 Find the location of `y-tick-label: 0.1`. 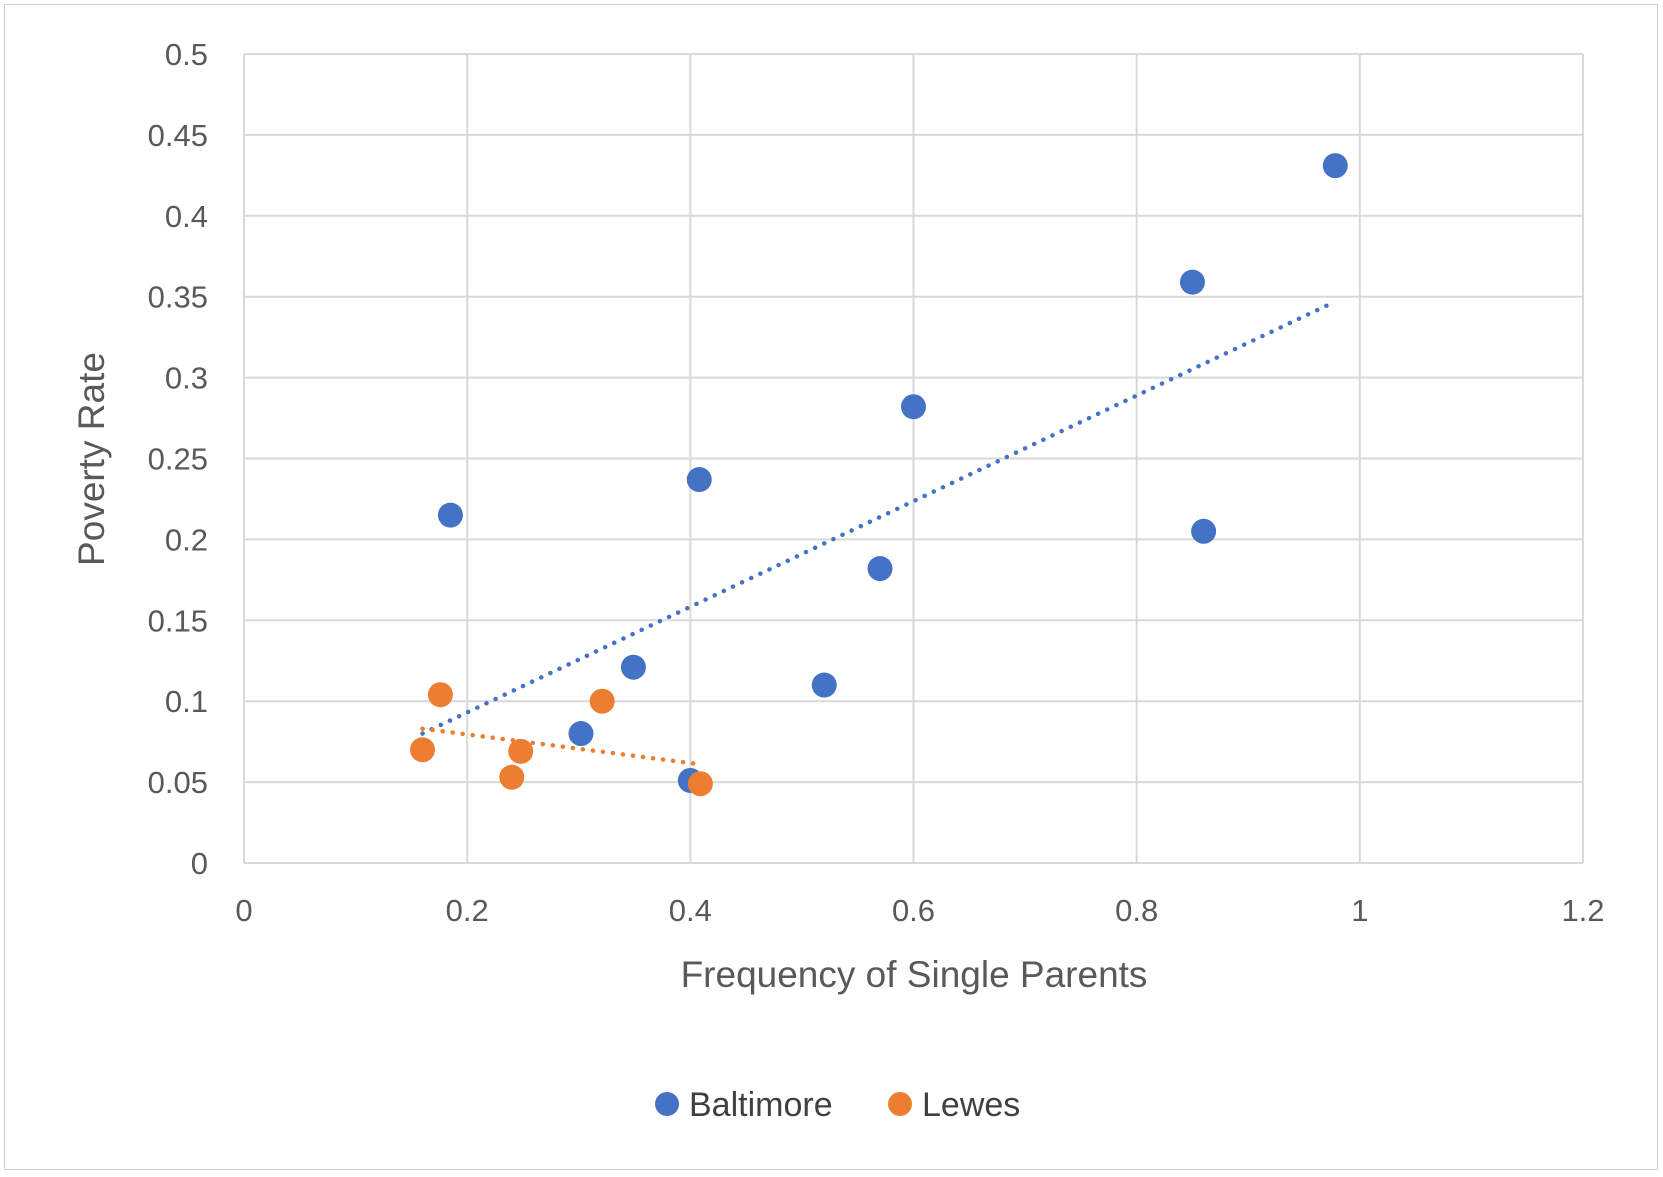

y-tick-label: 0.1 is located at coordinates (186, 701).